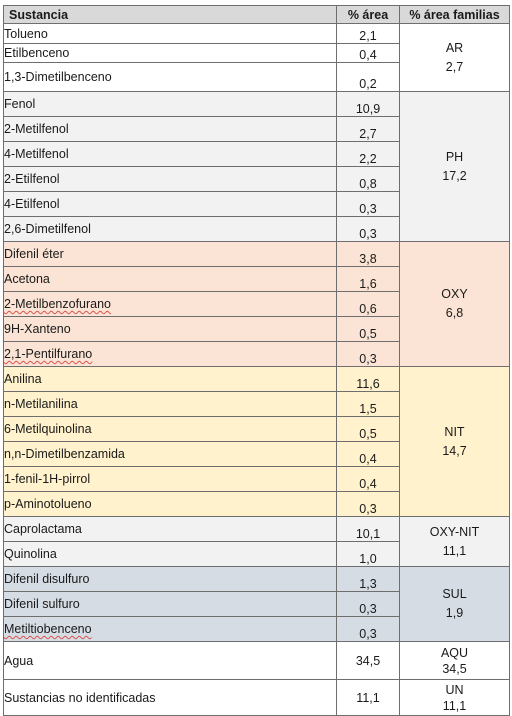  I want to click on substance-name-text: Metiltiobenceno, so click(48, 629).